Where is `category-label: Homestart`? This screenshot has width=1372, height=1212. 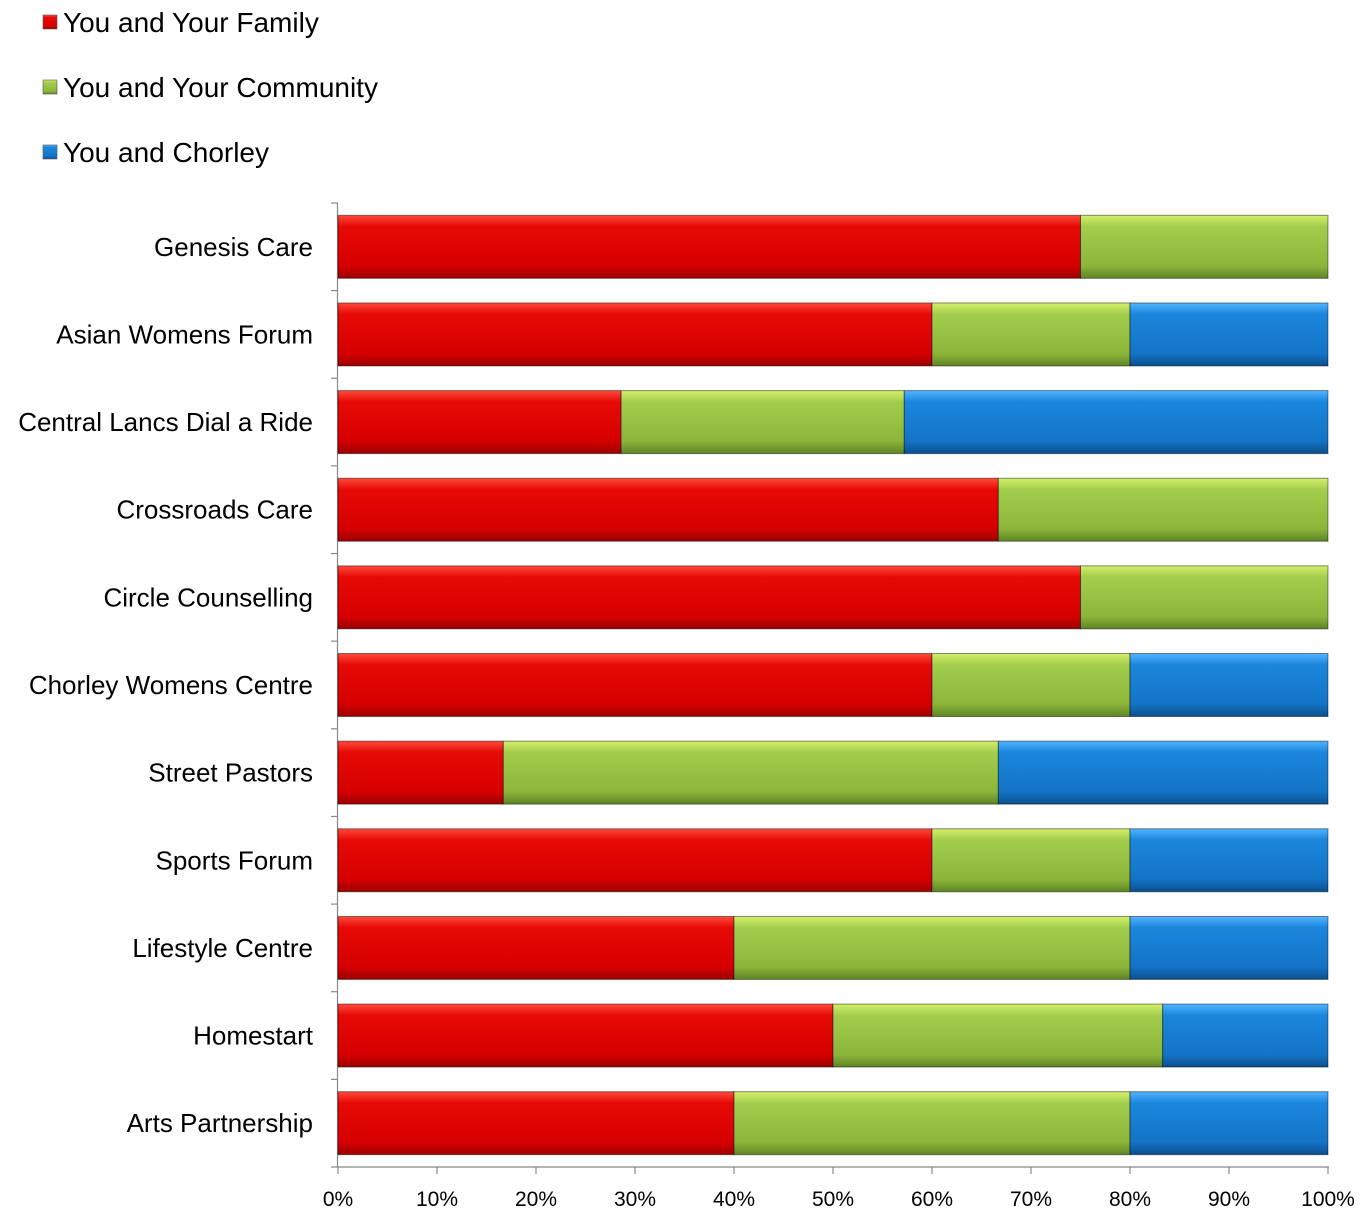 category-label: Homestart is located at coordinates (253, 1036).